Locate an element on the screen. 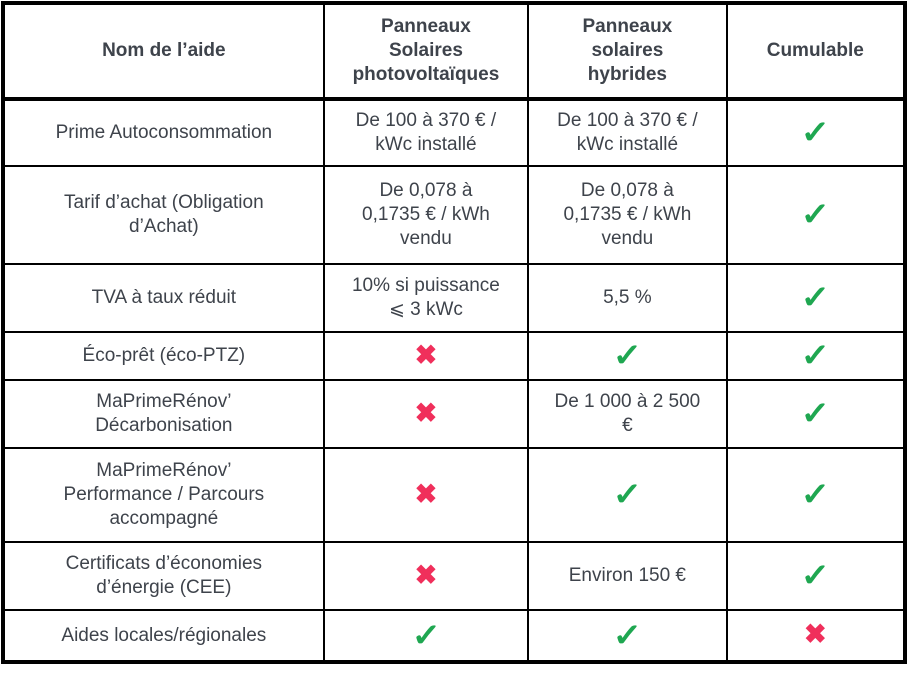 The width and height of the screenshot is (910, 673). column-header-panneaux-photovoltaiques: Panneaux Solaires photovoltaïques is located at coordinates (426, 51).